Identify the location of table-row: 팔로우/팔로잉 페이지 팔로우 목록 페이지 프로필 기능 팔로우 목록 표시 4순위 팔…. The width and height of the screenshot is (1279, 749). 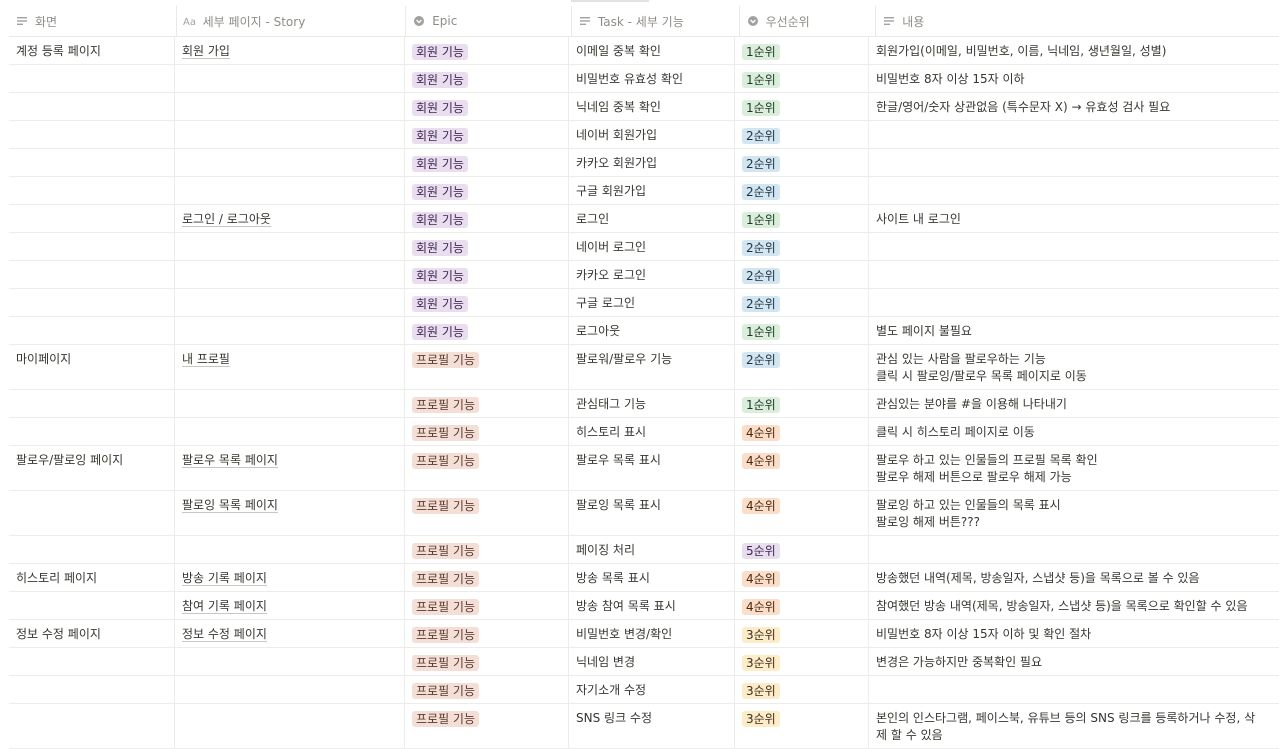
(644, 468).